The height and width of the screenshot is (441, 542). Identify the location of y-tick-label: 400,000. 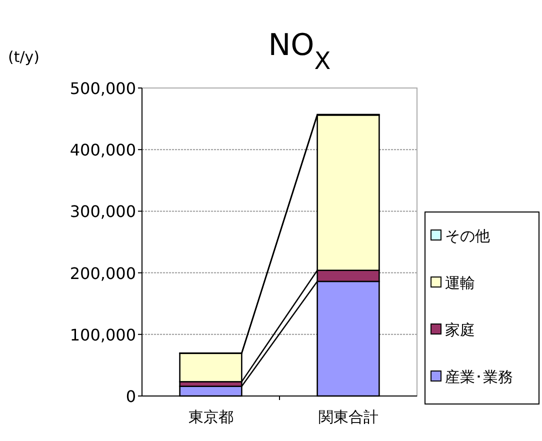
(103, 150).